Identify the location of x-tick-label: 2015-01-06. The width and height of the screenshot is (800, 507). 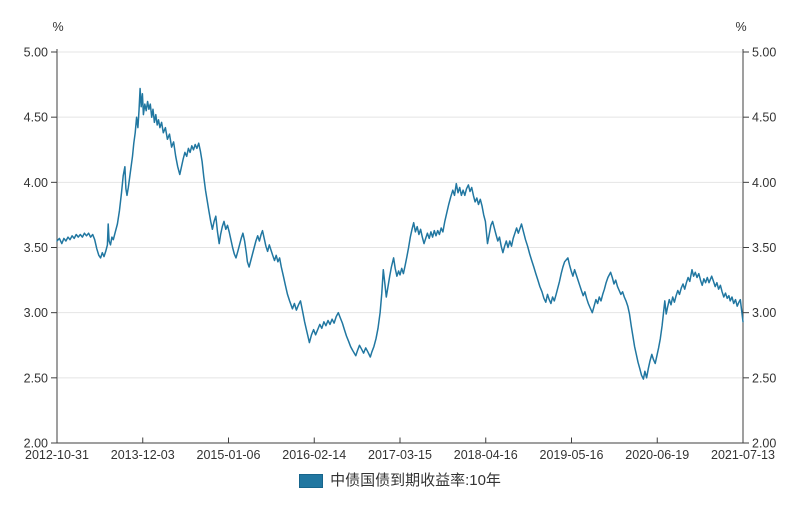
(229, 455).